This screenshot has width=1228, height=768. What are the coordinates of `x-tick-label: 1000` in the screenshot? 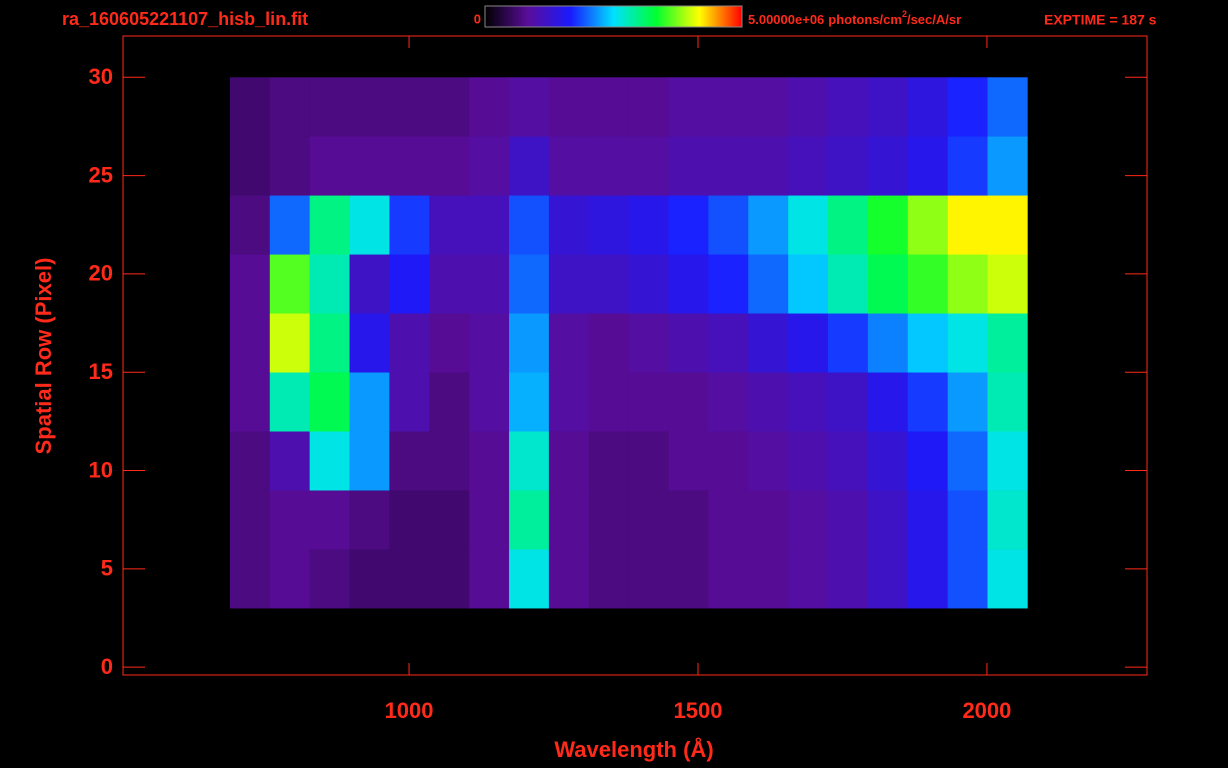 It's located at (409, 710).